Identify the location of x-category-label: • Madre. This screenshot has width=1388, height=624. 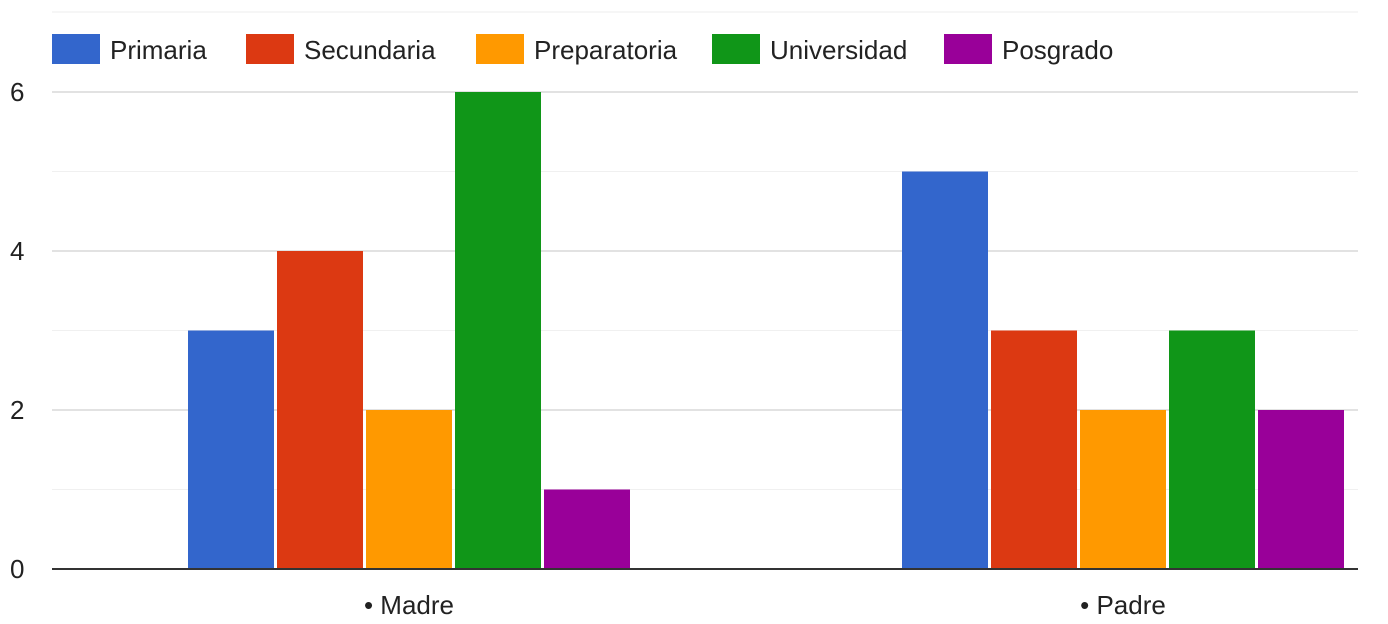
(409, 605).